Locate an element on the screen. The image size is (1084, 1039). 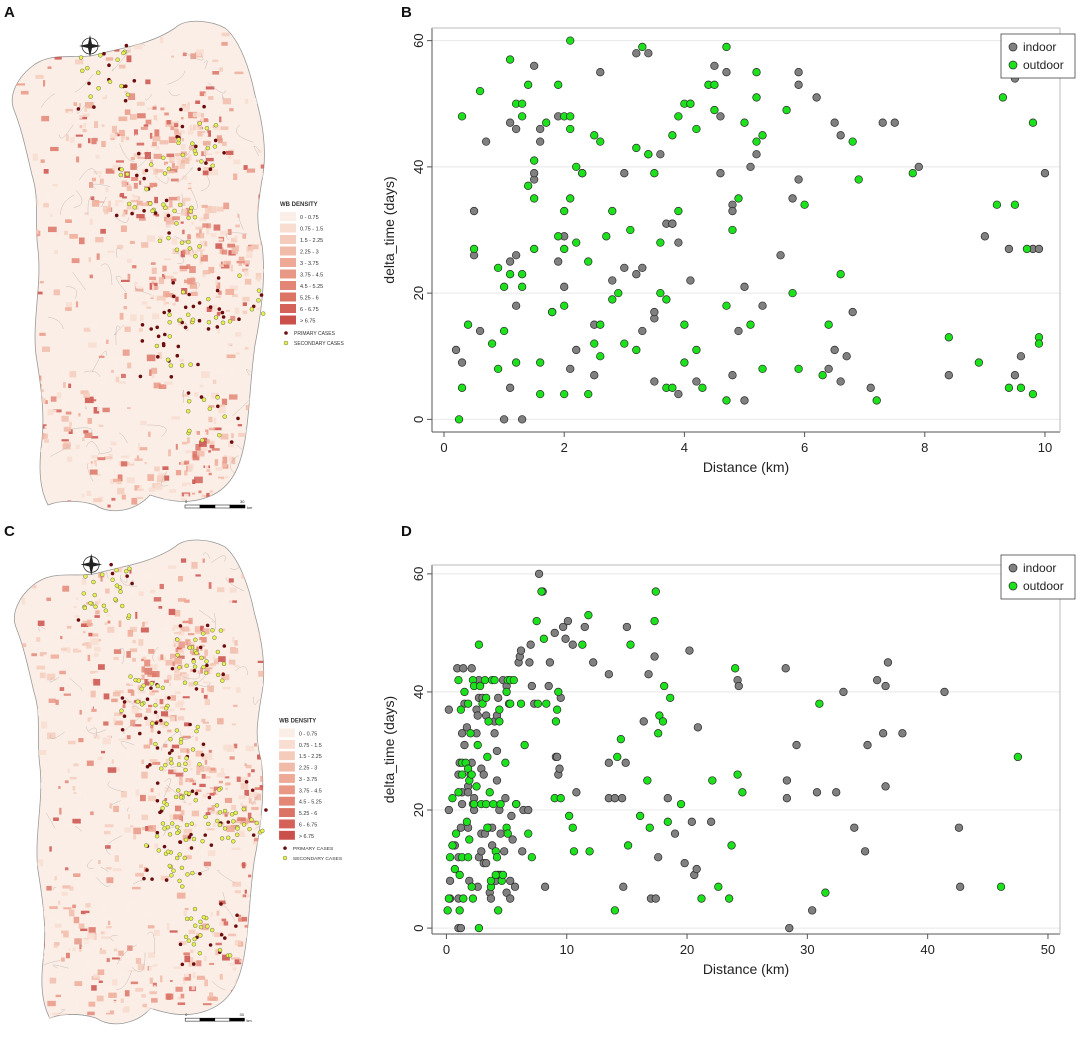
legend-box is located at coordinates (1038, 56).